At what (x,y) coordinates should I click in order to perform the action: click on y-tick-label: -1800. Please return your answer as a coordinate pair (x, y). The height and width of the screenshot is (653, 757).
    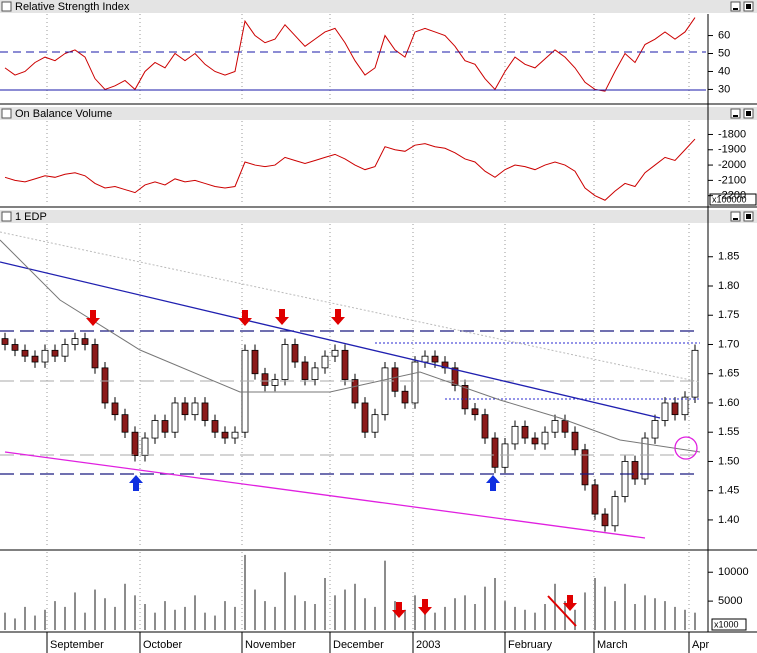
    Looking at the image, I should click on (732, 134).